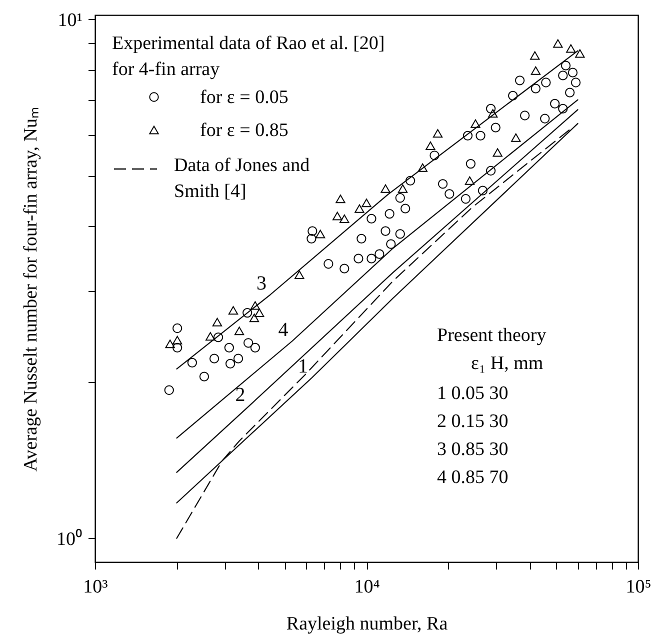  I want to click on annotation: 2 0.15 30, so click(472, 421).